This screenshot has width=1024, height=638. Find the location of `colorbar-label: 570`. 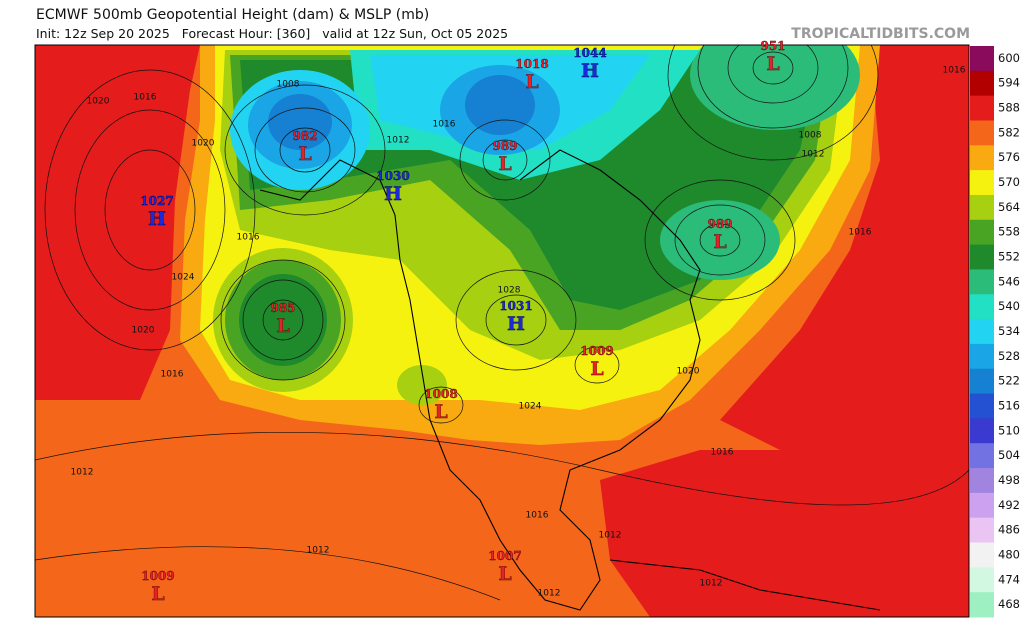

colorbar-label: 570 is located at coordinates (1009, 182).